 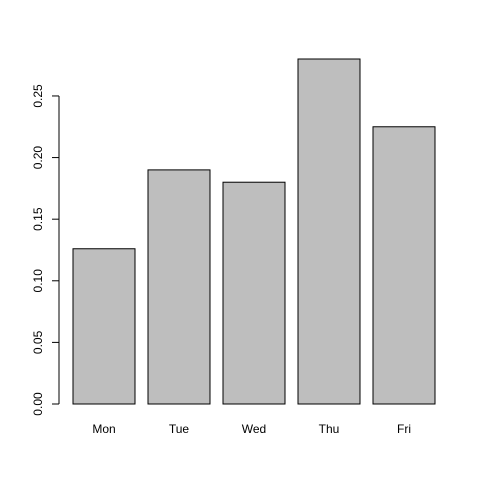 I want to click on x-tick-label-mon: Mon, so click(x=103, y=429).